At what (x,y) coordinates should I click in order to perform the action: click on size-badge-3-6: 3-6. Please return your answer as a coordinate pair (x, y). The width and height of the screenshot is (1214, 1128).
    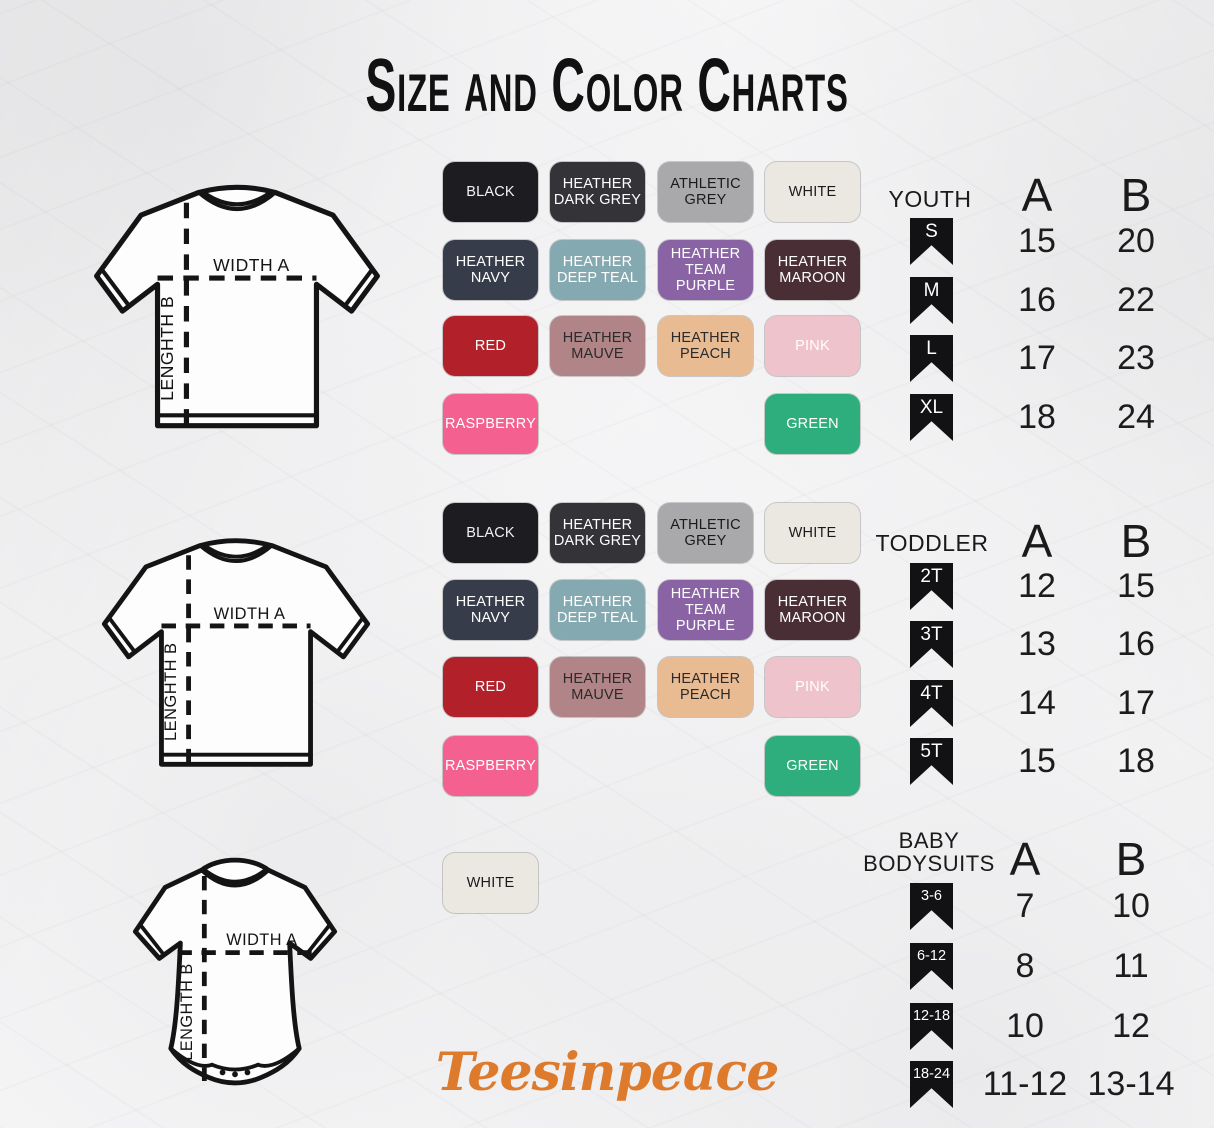
    Looking at the image, I should click on (931, 906).